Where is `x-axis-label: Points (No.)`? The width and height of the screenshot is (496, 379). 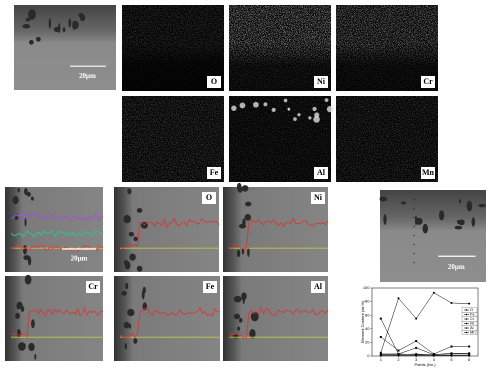 x-axis-label: Points (No.) is located at coordinates (425, 364).